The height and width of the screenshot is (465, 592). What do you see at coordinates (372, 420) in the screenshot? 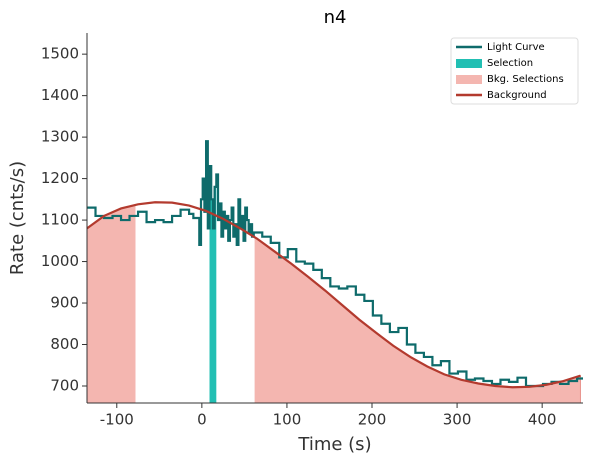
I see `x-tick-label: 200` at bounding box center [372, 420].